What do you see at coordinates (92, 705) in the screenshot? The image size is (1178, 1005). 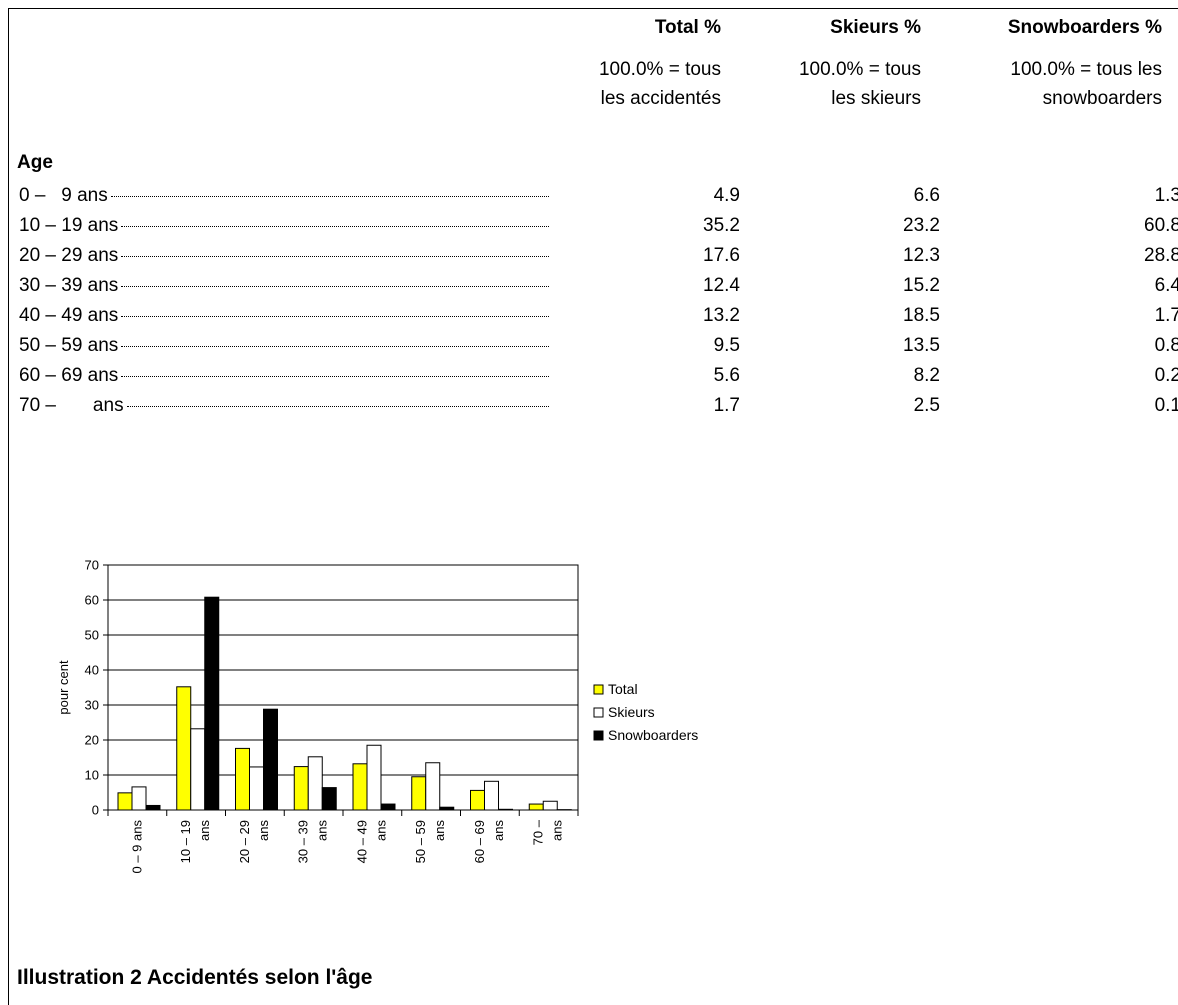 I see `y-tick-label: 30` at bounding box center [92, 705].